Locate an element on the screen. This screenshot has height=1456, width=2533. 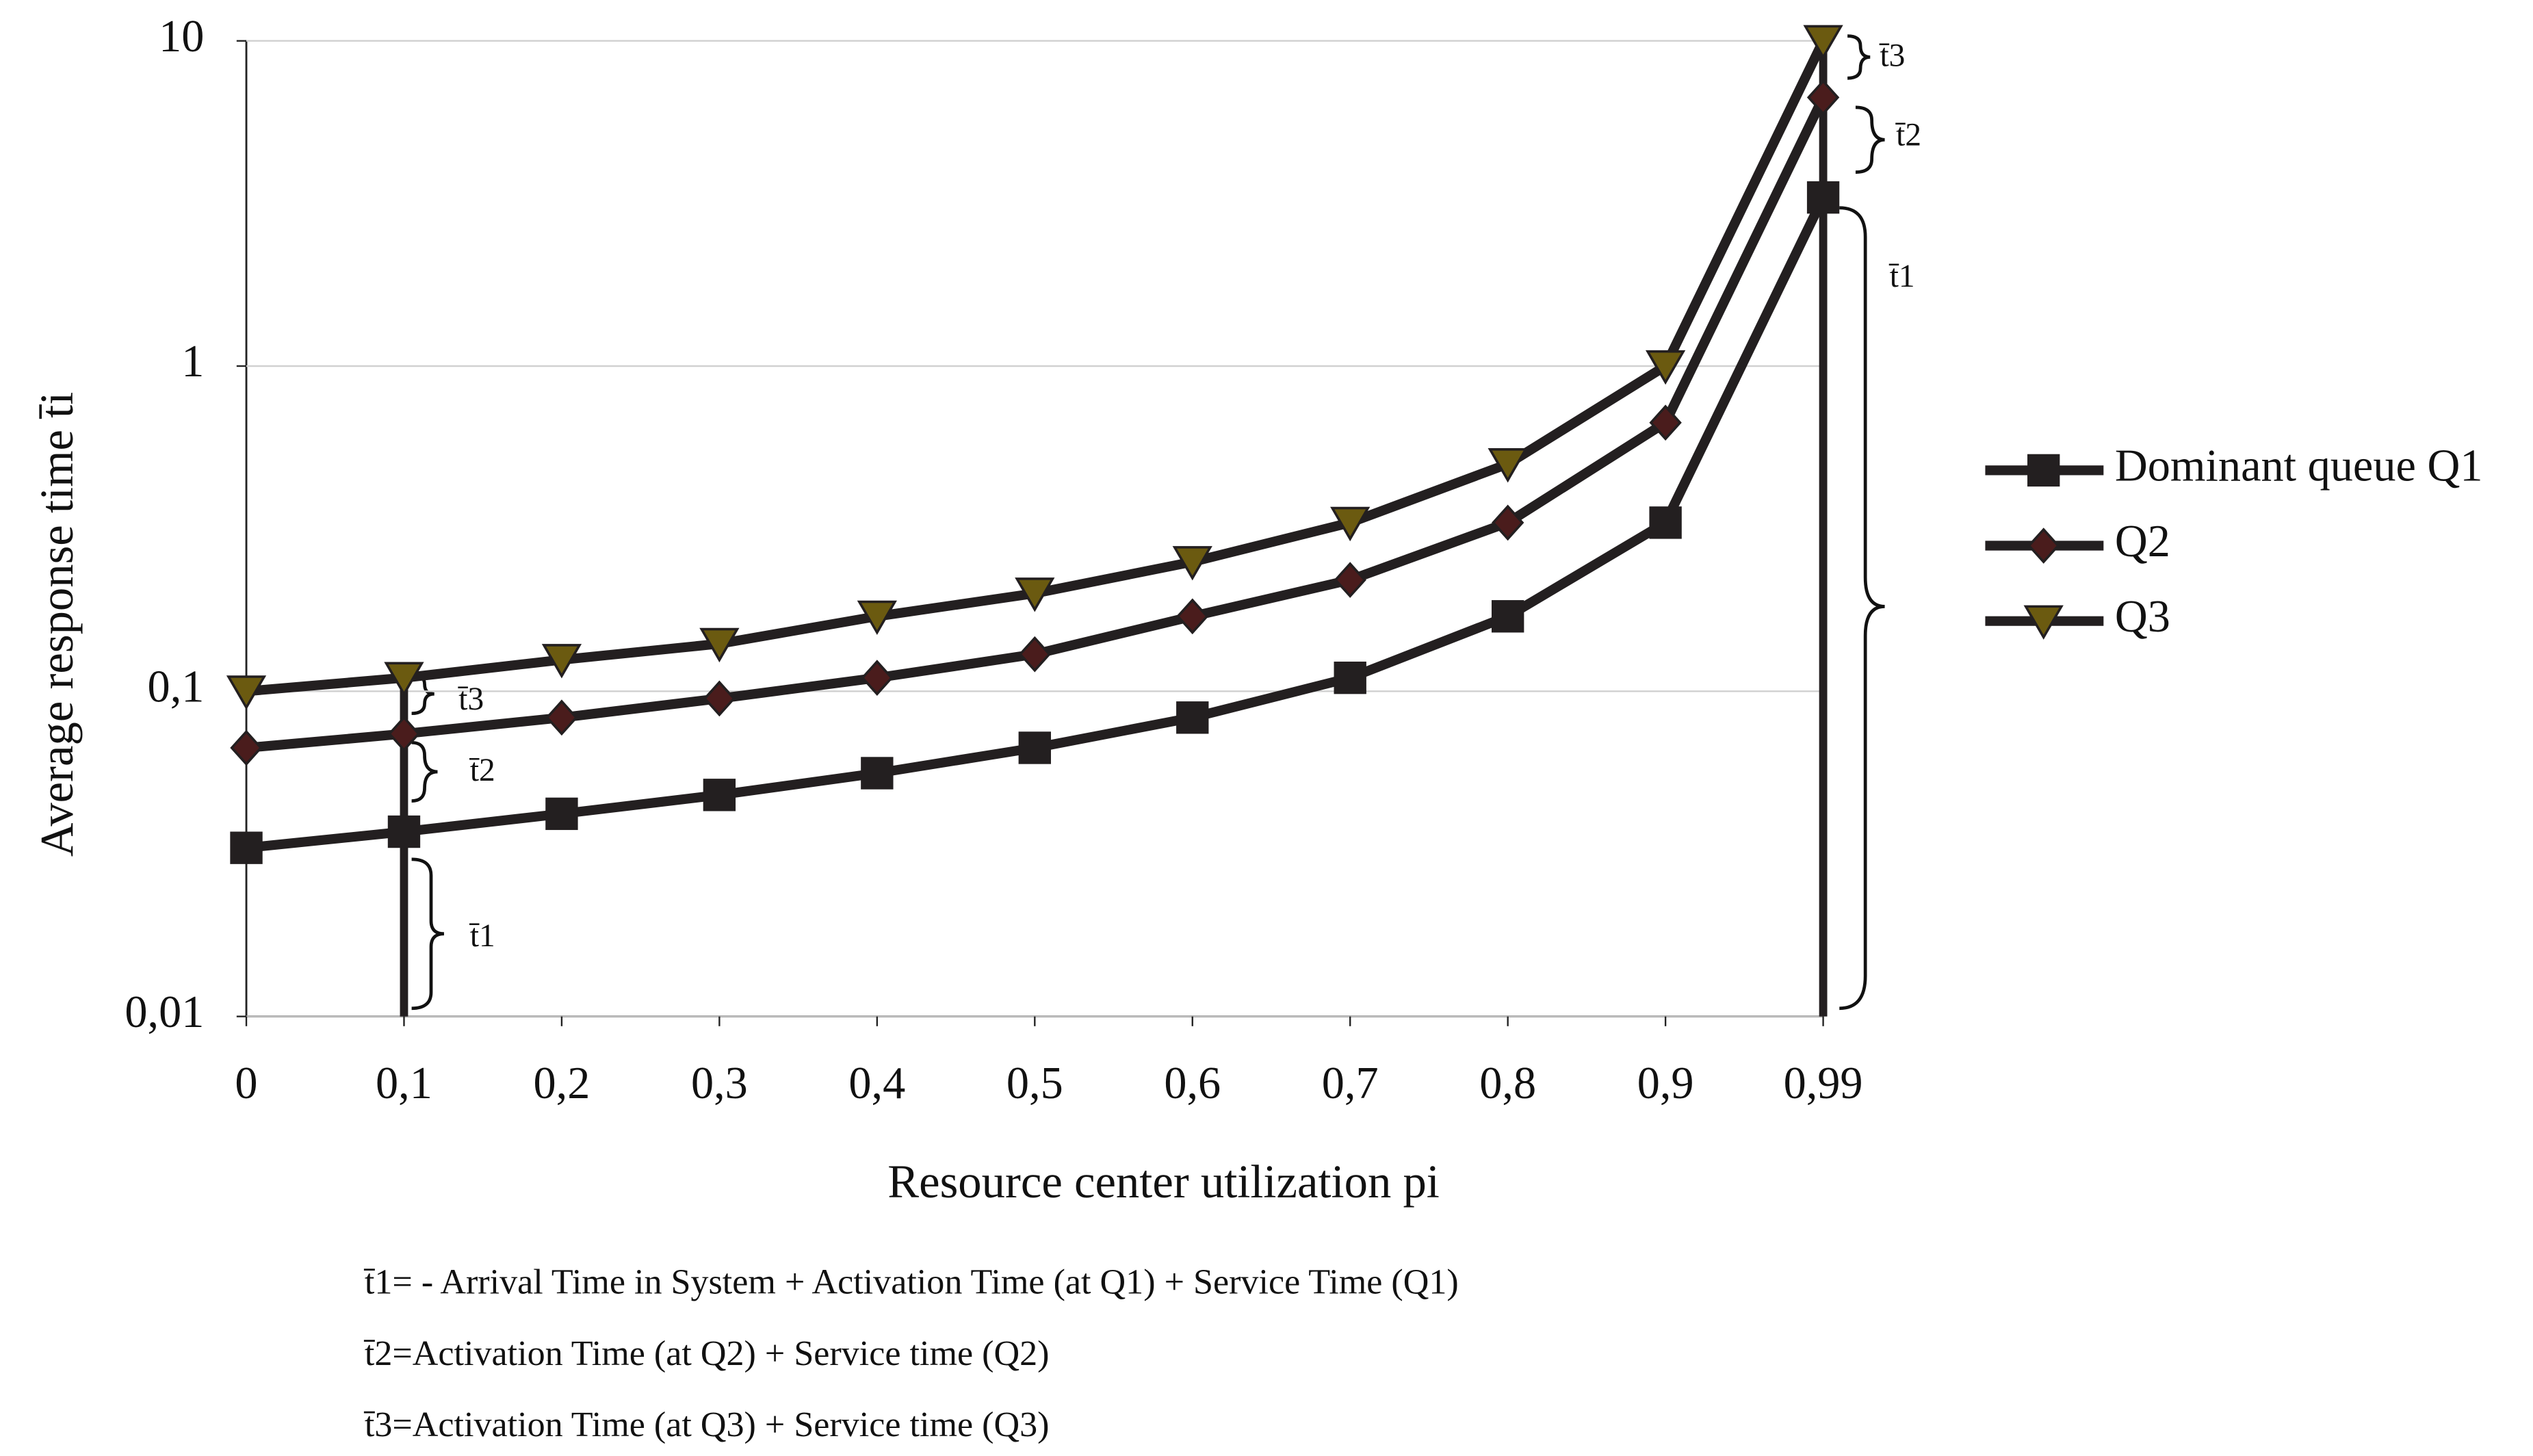
legend-label: Q3 is located at coordinates (2142, 617).